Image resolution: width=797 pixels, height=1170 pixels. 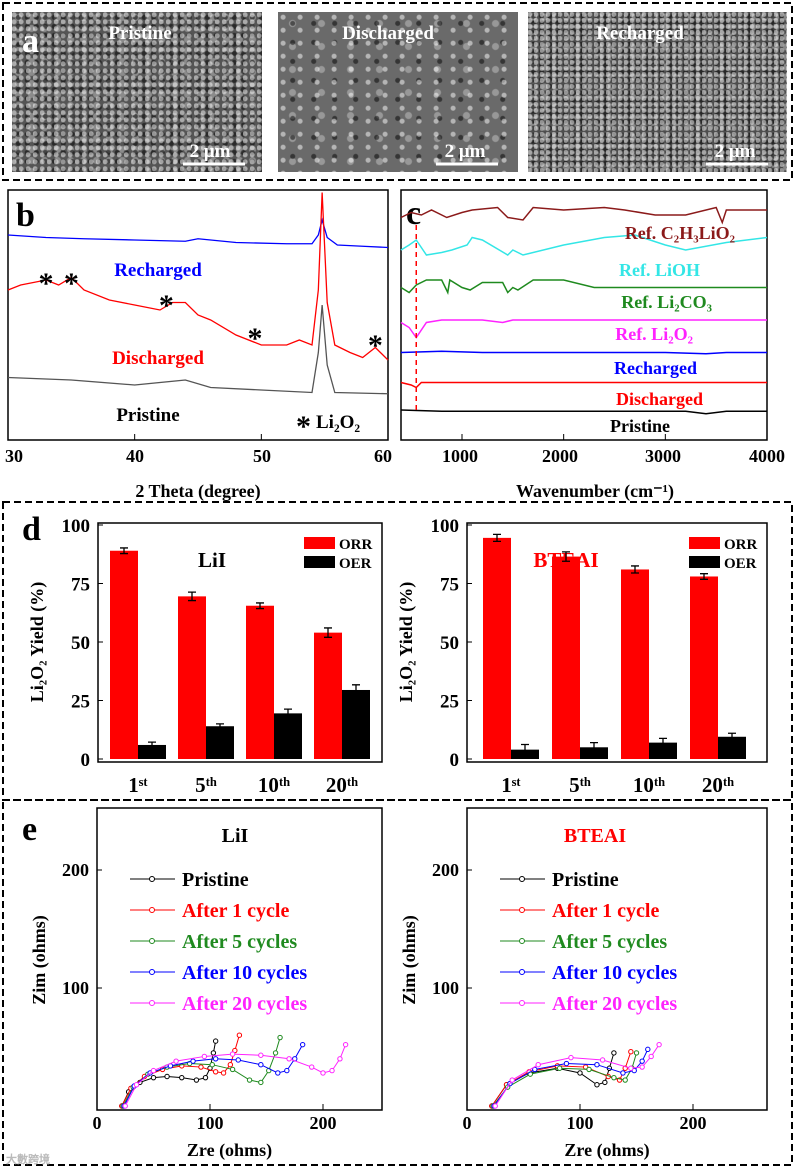 What do you see at coordinates (212, 560) in the screenshot?
I see `chart-title: LiI` at bounding box center [212, 560].